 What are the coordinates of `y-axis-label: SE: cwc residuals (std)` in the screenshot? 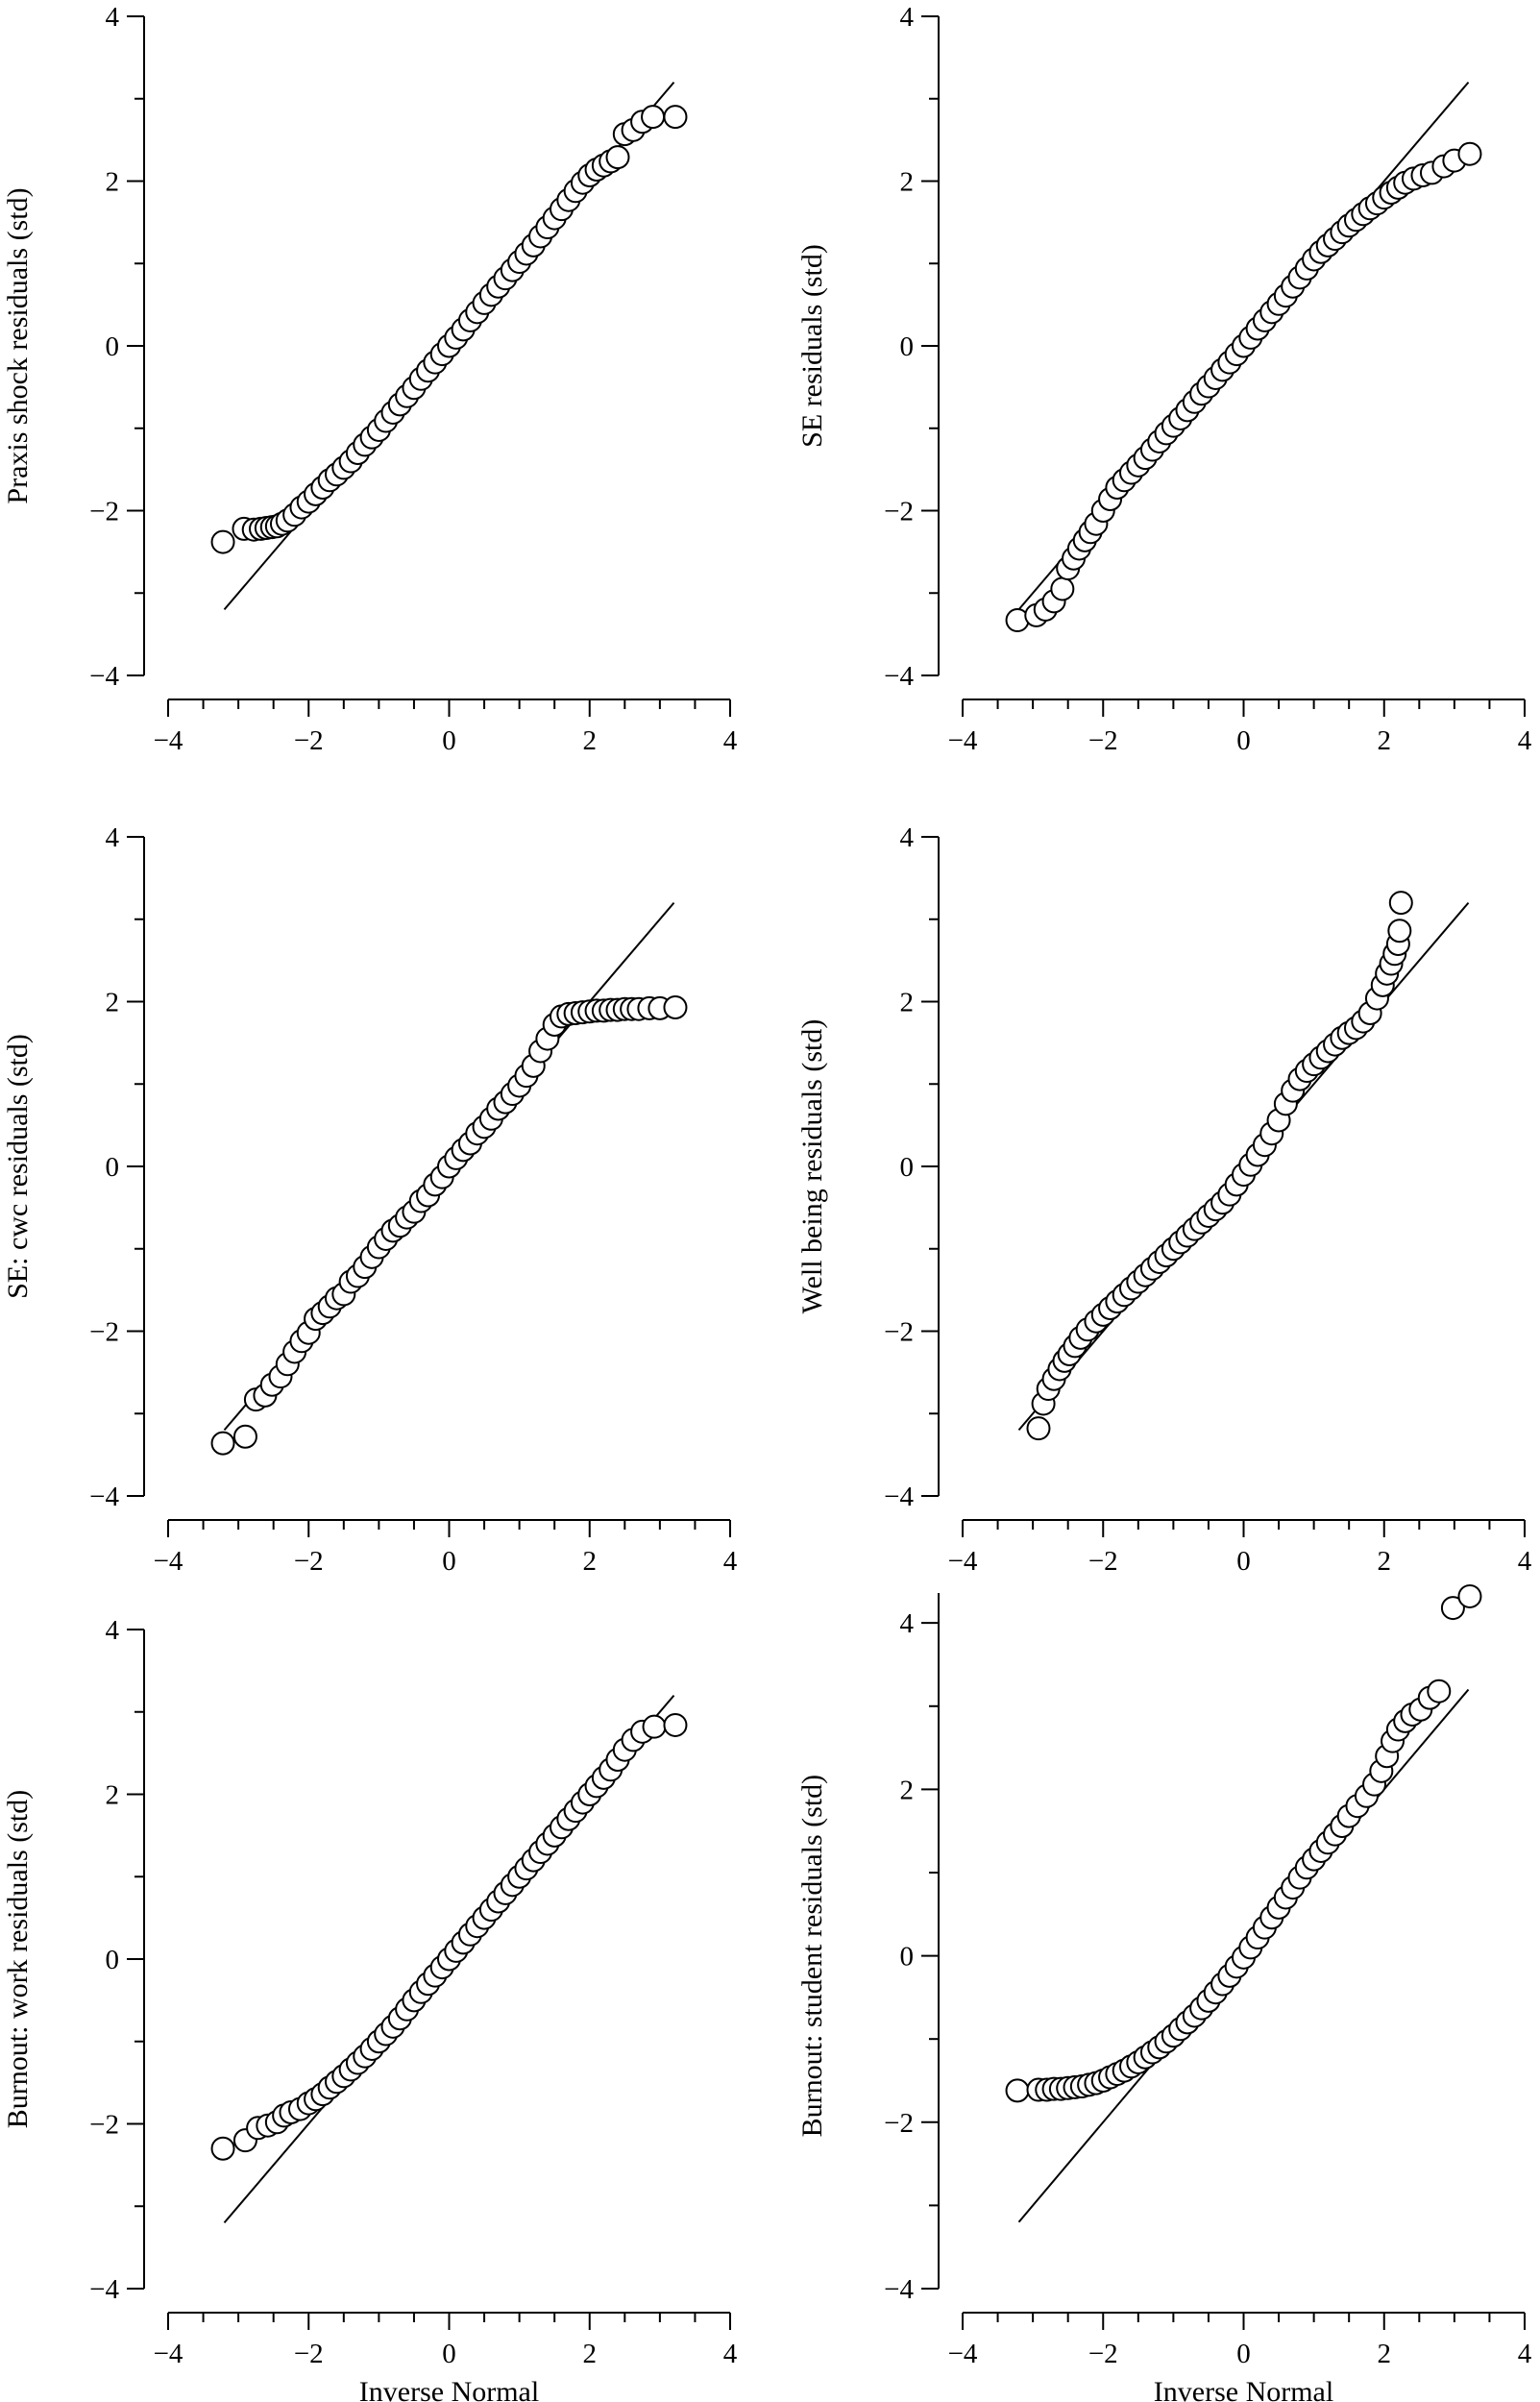 It's located at (18, 1166).